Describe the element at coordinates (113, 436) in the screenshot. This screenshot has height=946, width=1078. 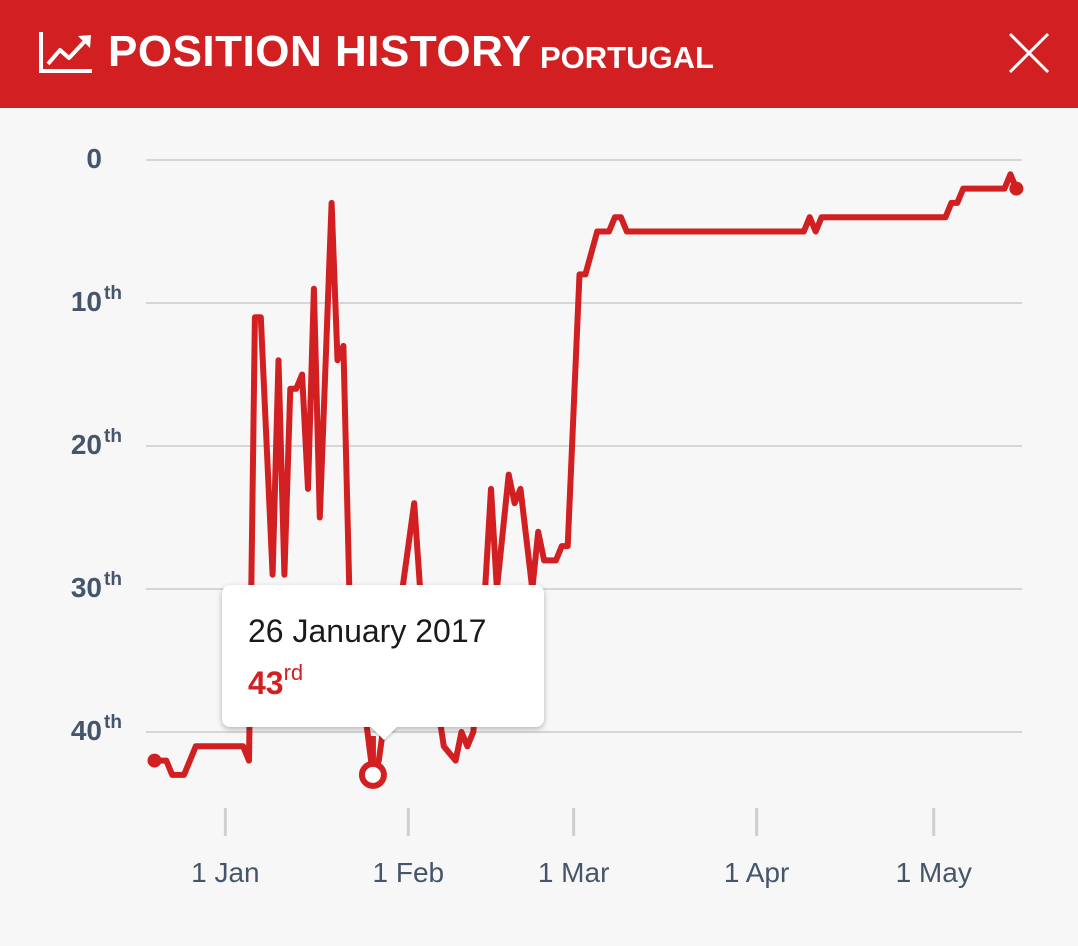
I see `y-tick-suffix-20: th` at that location.